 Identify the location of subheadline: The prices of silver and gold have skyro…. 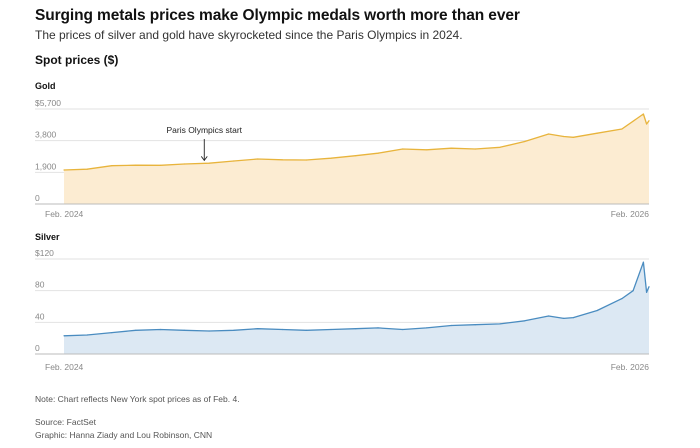
(249, 35).